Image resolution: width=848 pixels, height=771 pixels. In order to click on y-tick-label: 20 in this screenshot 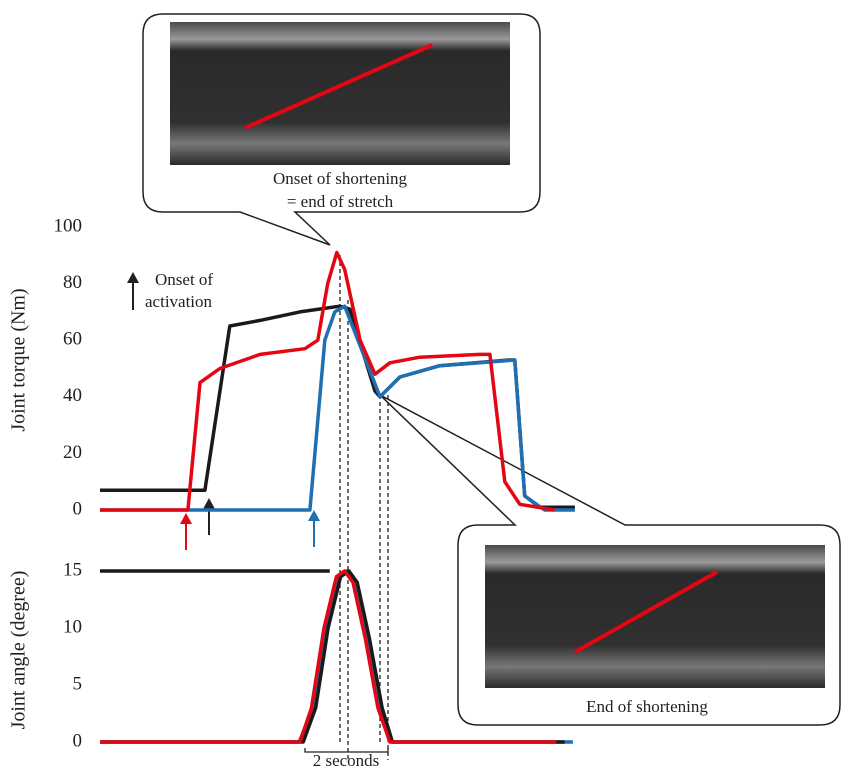, I will do `click(72, 452)`.